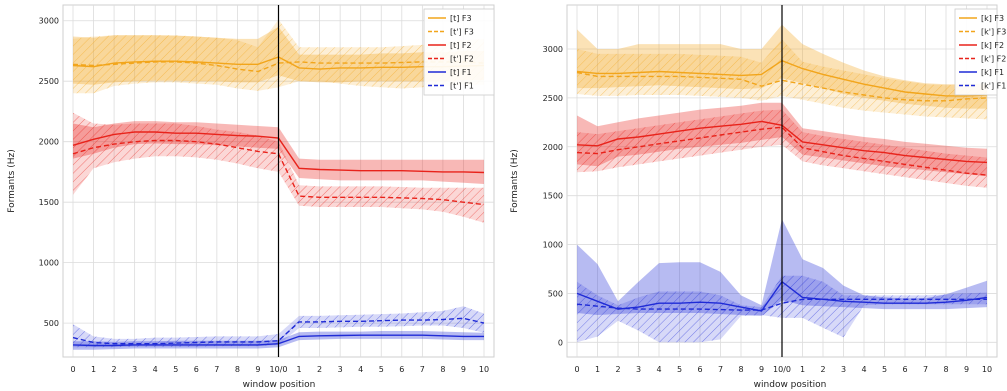 The image size is (1007, 391). I want to click on x-ticks-right: 0 1 2 3 4 5 6 7 8 9 10/0 1 2 3 4 5 6 7 8 9 10, so click(783, 369).